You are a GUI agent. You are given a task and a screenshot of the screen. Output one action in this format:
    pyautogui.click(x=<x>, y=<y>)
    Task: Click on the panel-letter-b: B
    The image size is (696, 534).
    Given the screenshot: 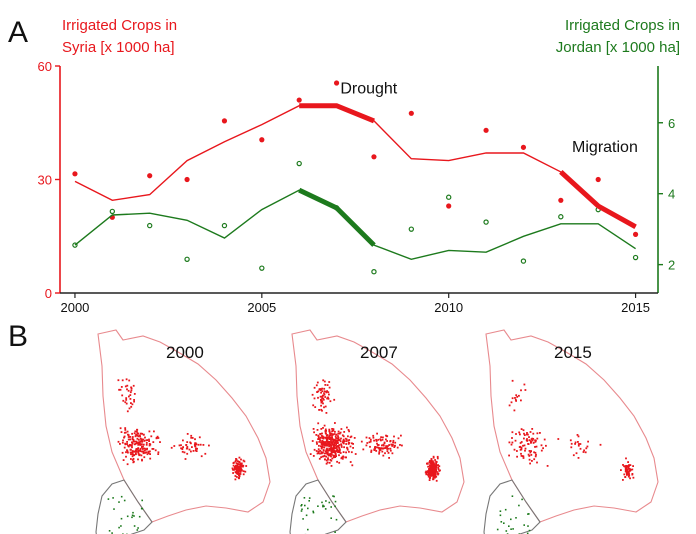 What is the action you would take?
    pyautogui.click(x=18, y=336)
    